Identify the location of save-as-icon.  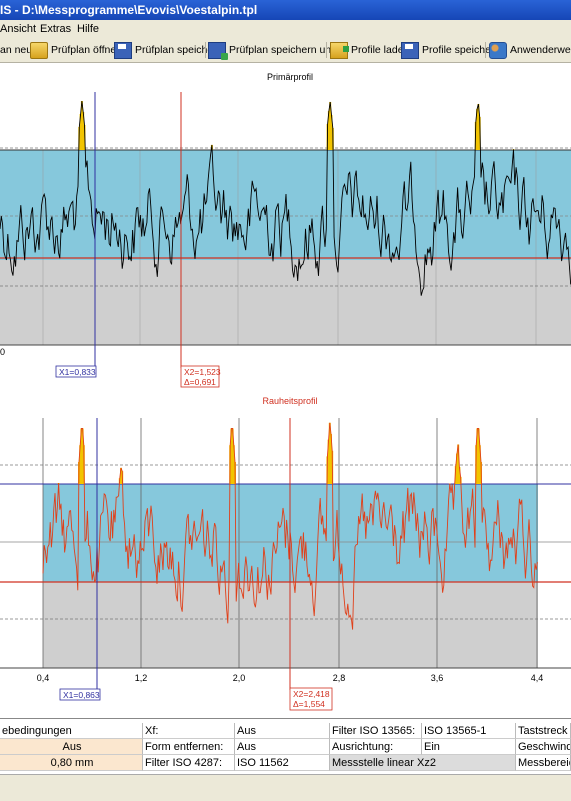
(217, 50).